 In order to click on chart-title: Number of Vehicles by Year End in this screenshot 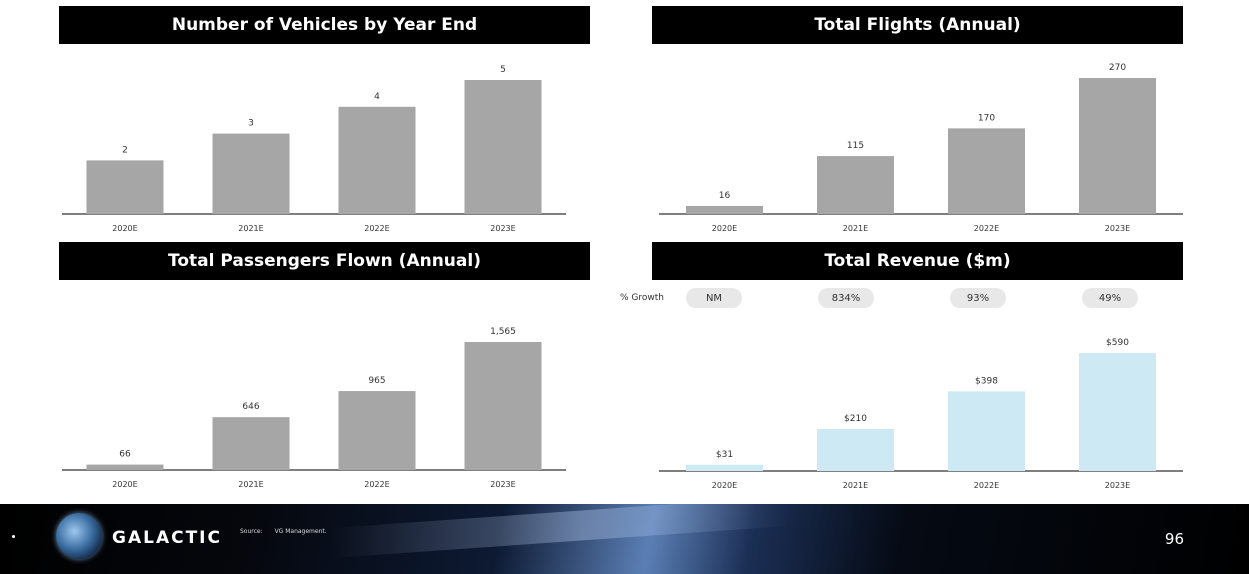, I will do `click(324, 25)`.